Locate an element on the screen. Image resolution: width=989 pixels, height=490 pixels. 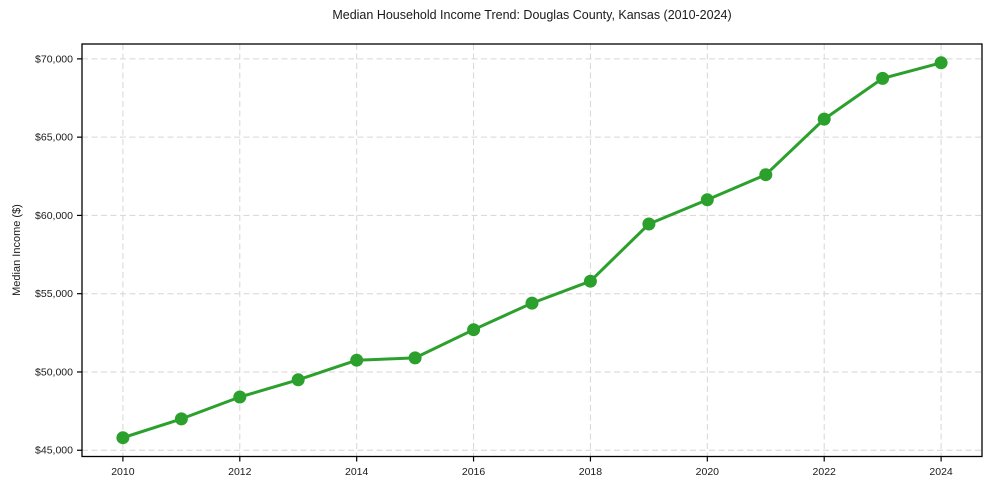
x-tick-label: 2018 is located at coordinates (591, 472).